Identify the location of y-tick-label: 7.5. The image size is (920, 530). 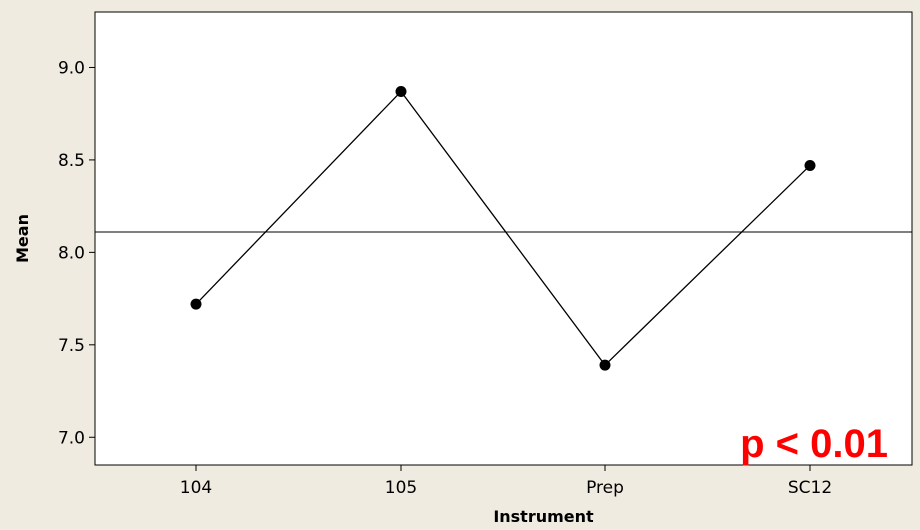
(71, 346).